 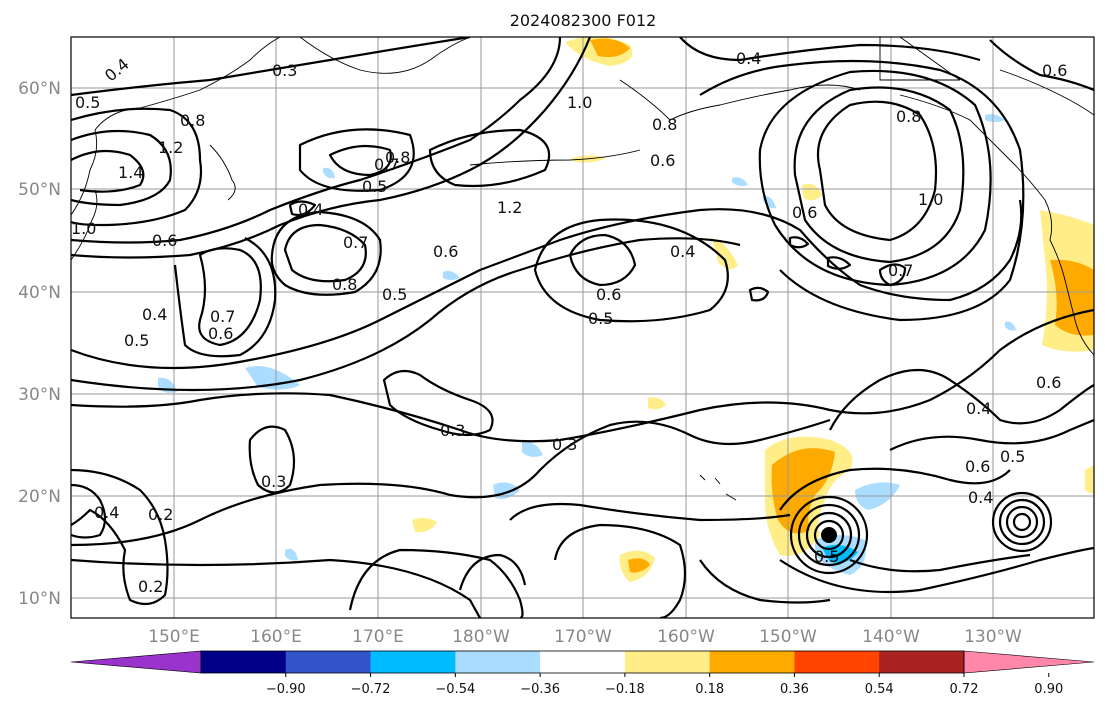 What do you see at coordinates (130, 172) in the screenshot?
I see `contour-label: 1.4` at bounding box center [130, 172].